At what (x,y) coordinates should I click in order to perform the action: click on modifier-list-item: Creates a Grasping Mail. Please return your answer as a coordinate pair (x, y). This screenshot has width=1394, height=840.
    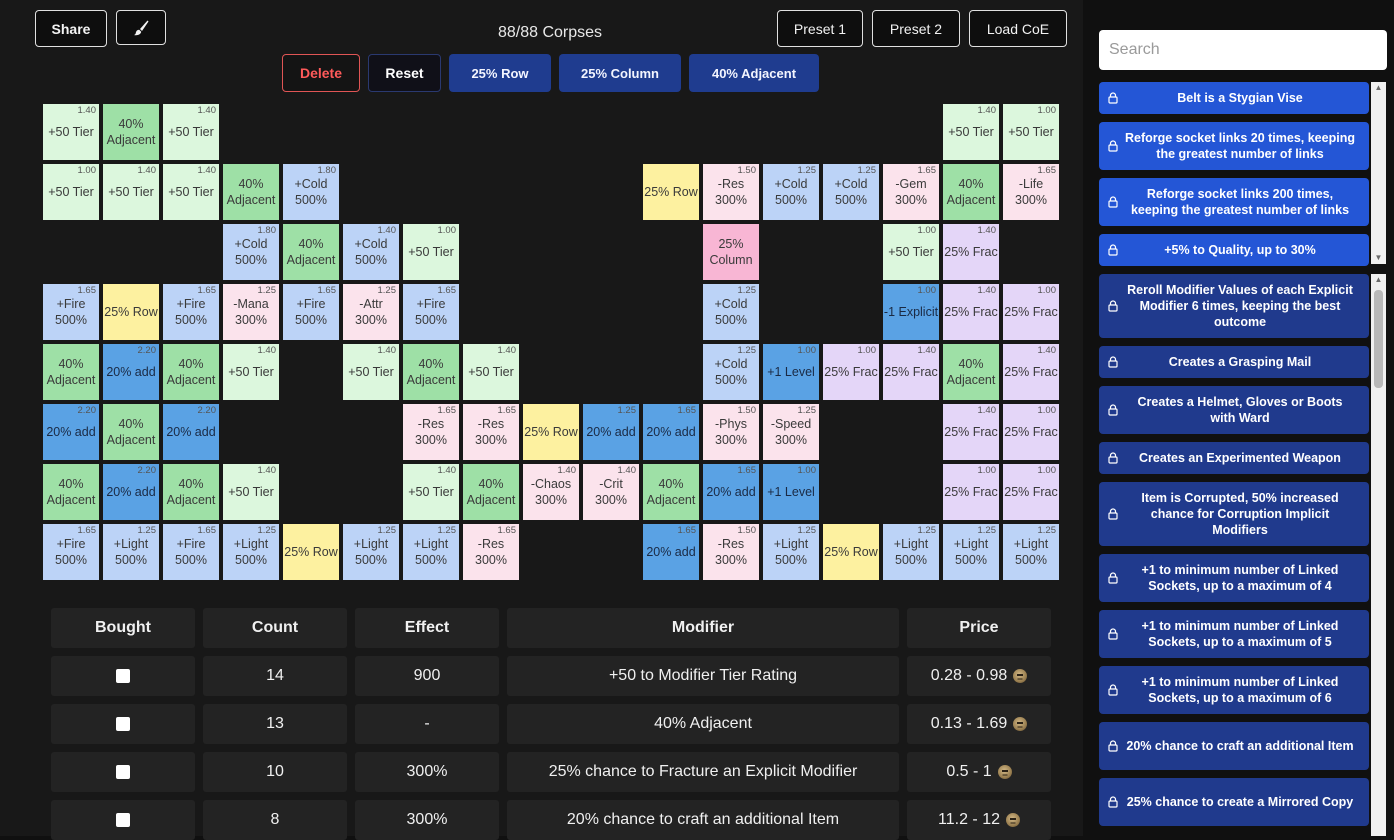
    Looking at the image, I should click on (1234, 362).